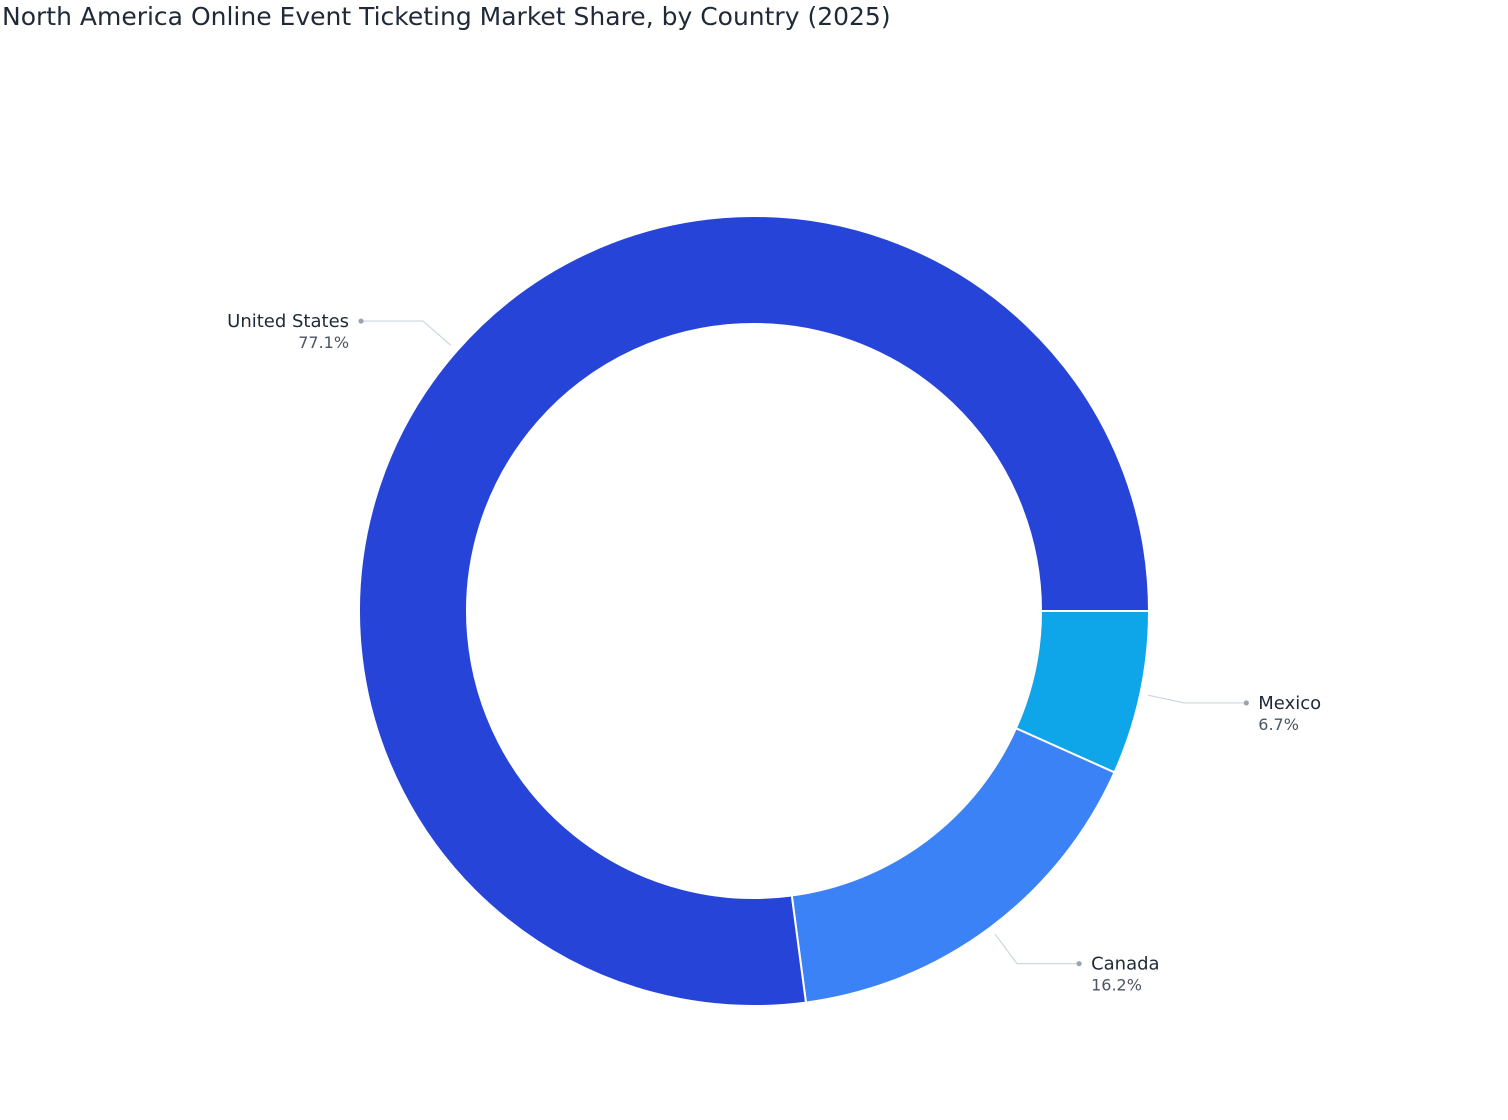 This screenshot has height=1120, width=1508. Describe the element at coordinates (1197, 699) in the screenshot. I see `leader-line-mexico` at that location.